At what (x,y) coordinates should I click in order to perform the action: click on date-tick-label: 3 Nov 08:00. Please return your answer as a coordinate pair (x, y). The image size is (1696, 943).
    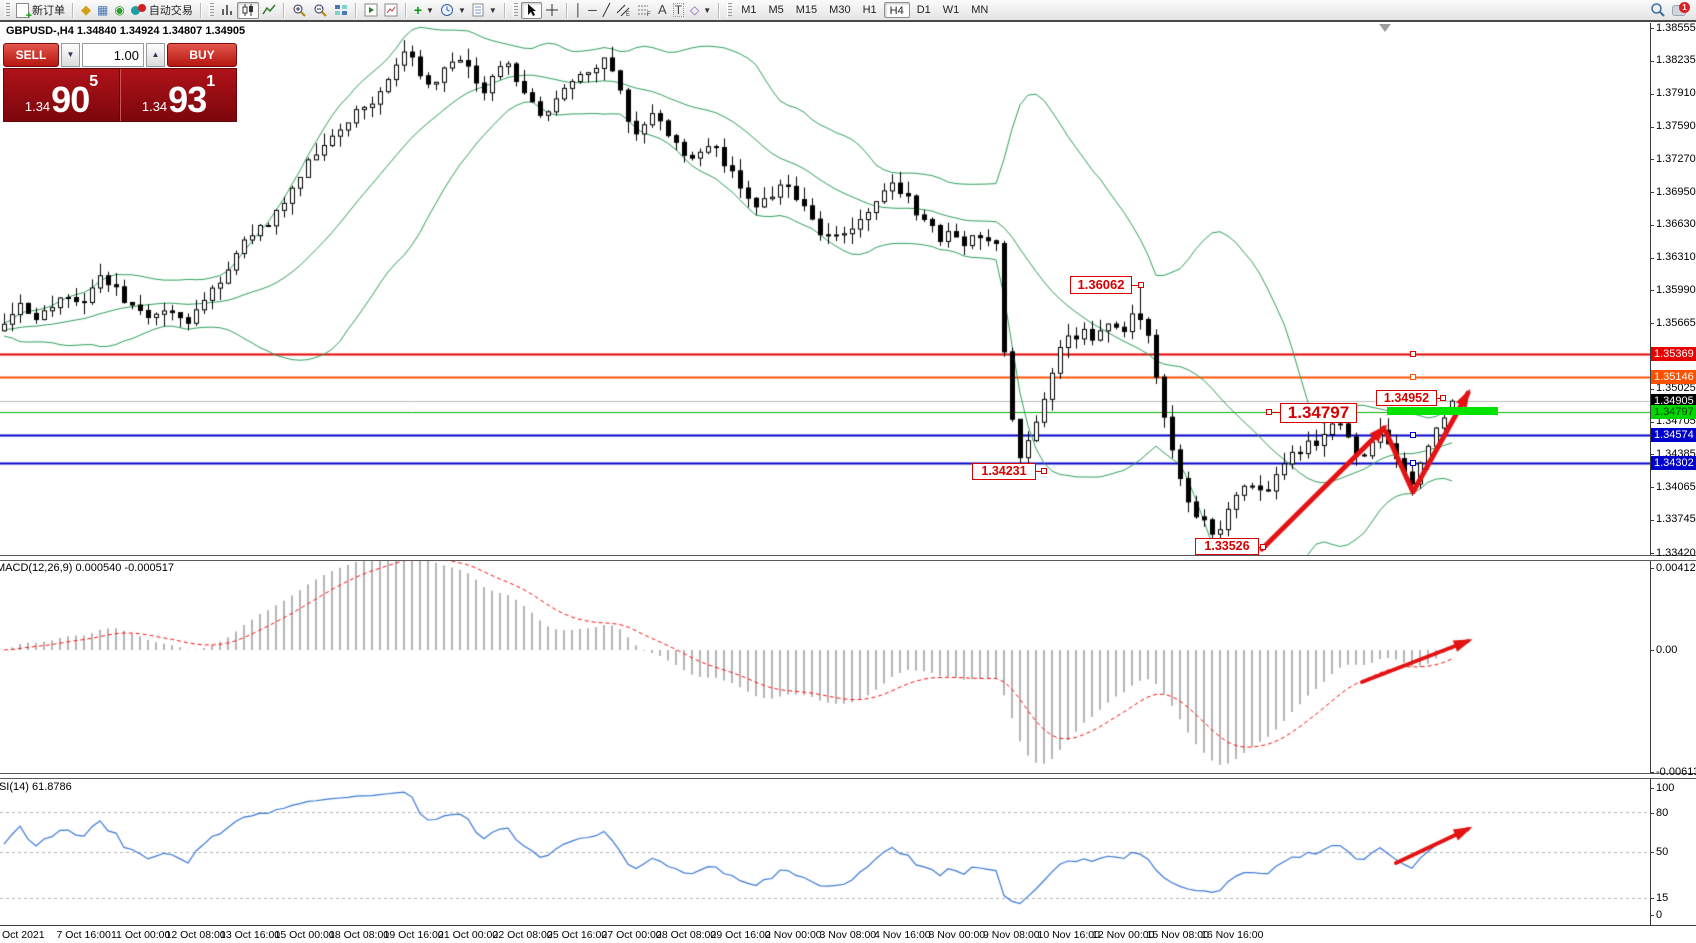
    Looking at the image, I should click on (848, 935).